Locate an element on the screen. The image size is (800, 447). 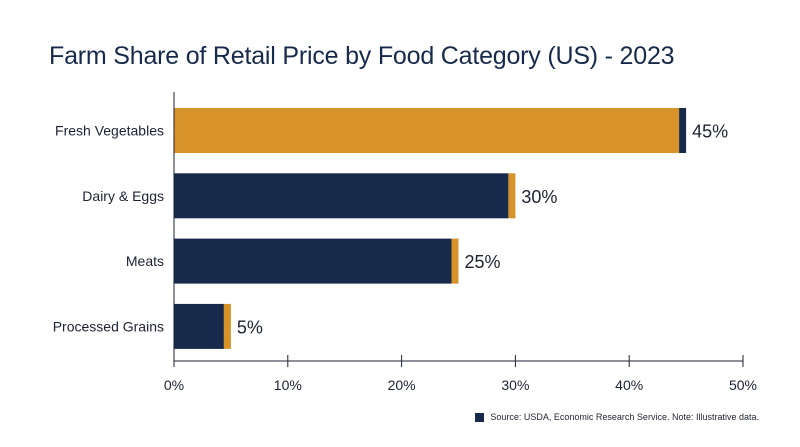
category-label-processed-grains: Processed Grains is located at coordinates (108, 326).